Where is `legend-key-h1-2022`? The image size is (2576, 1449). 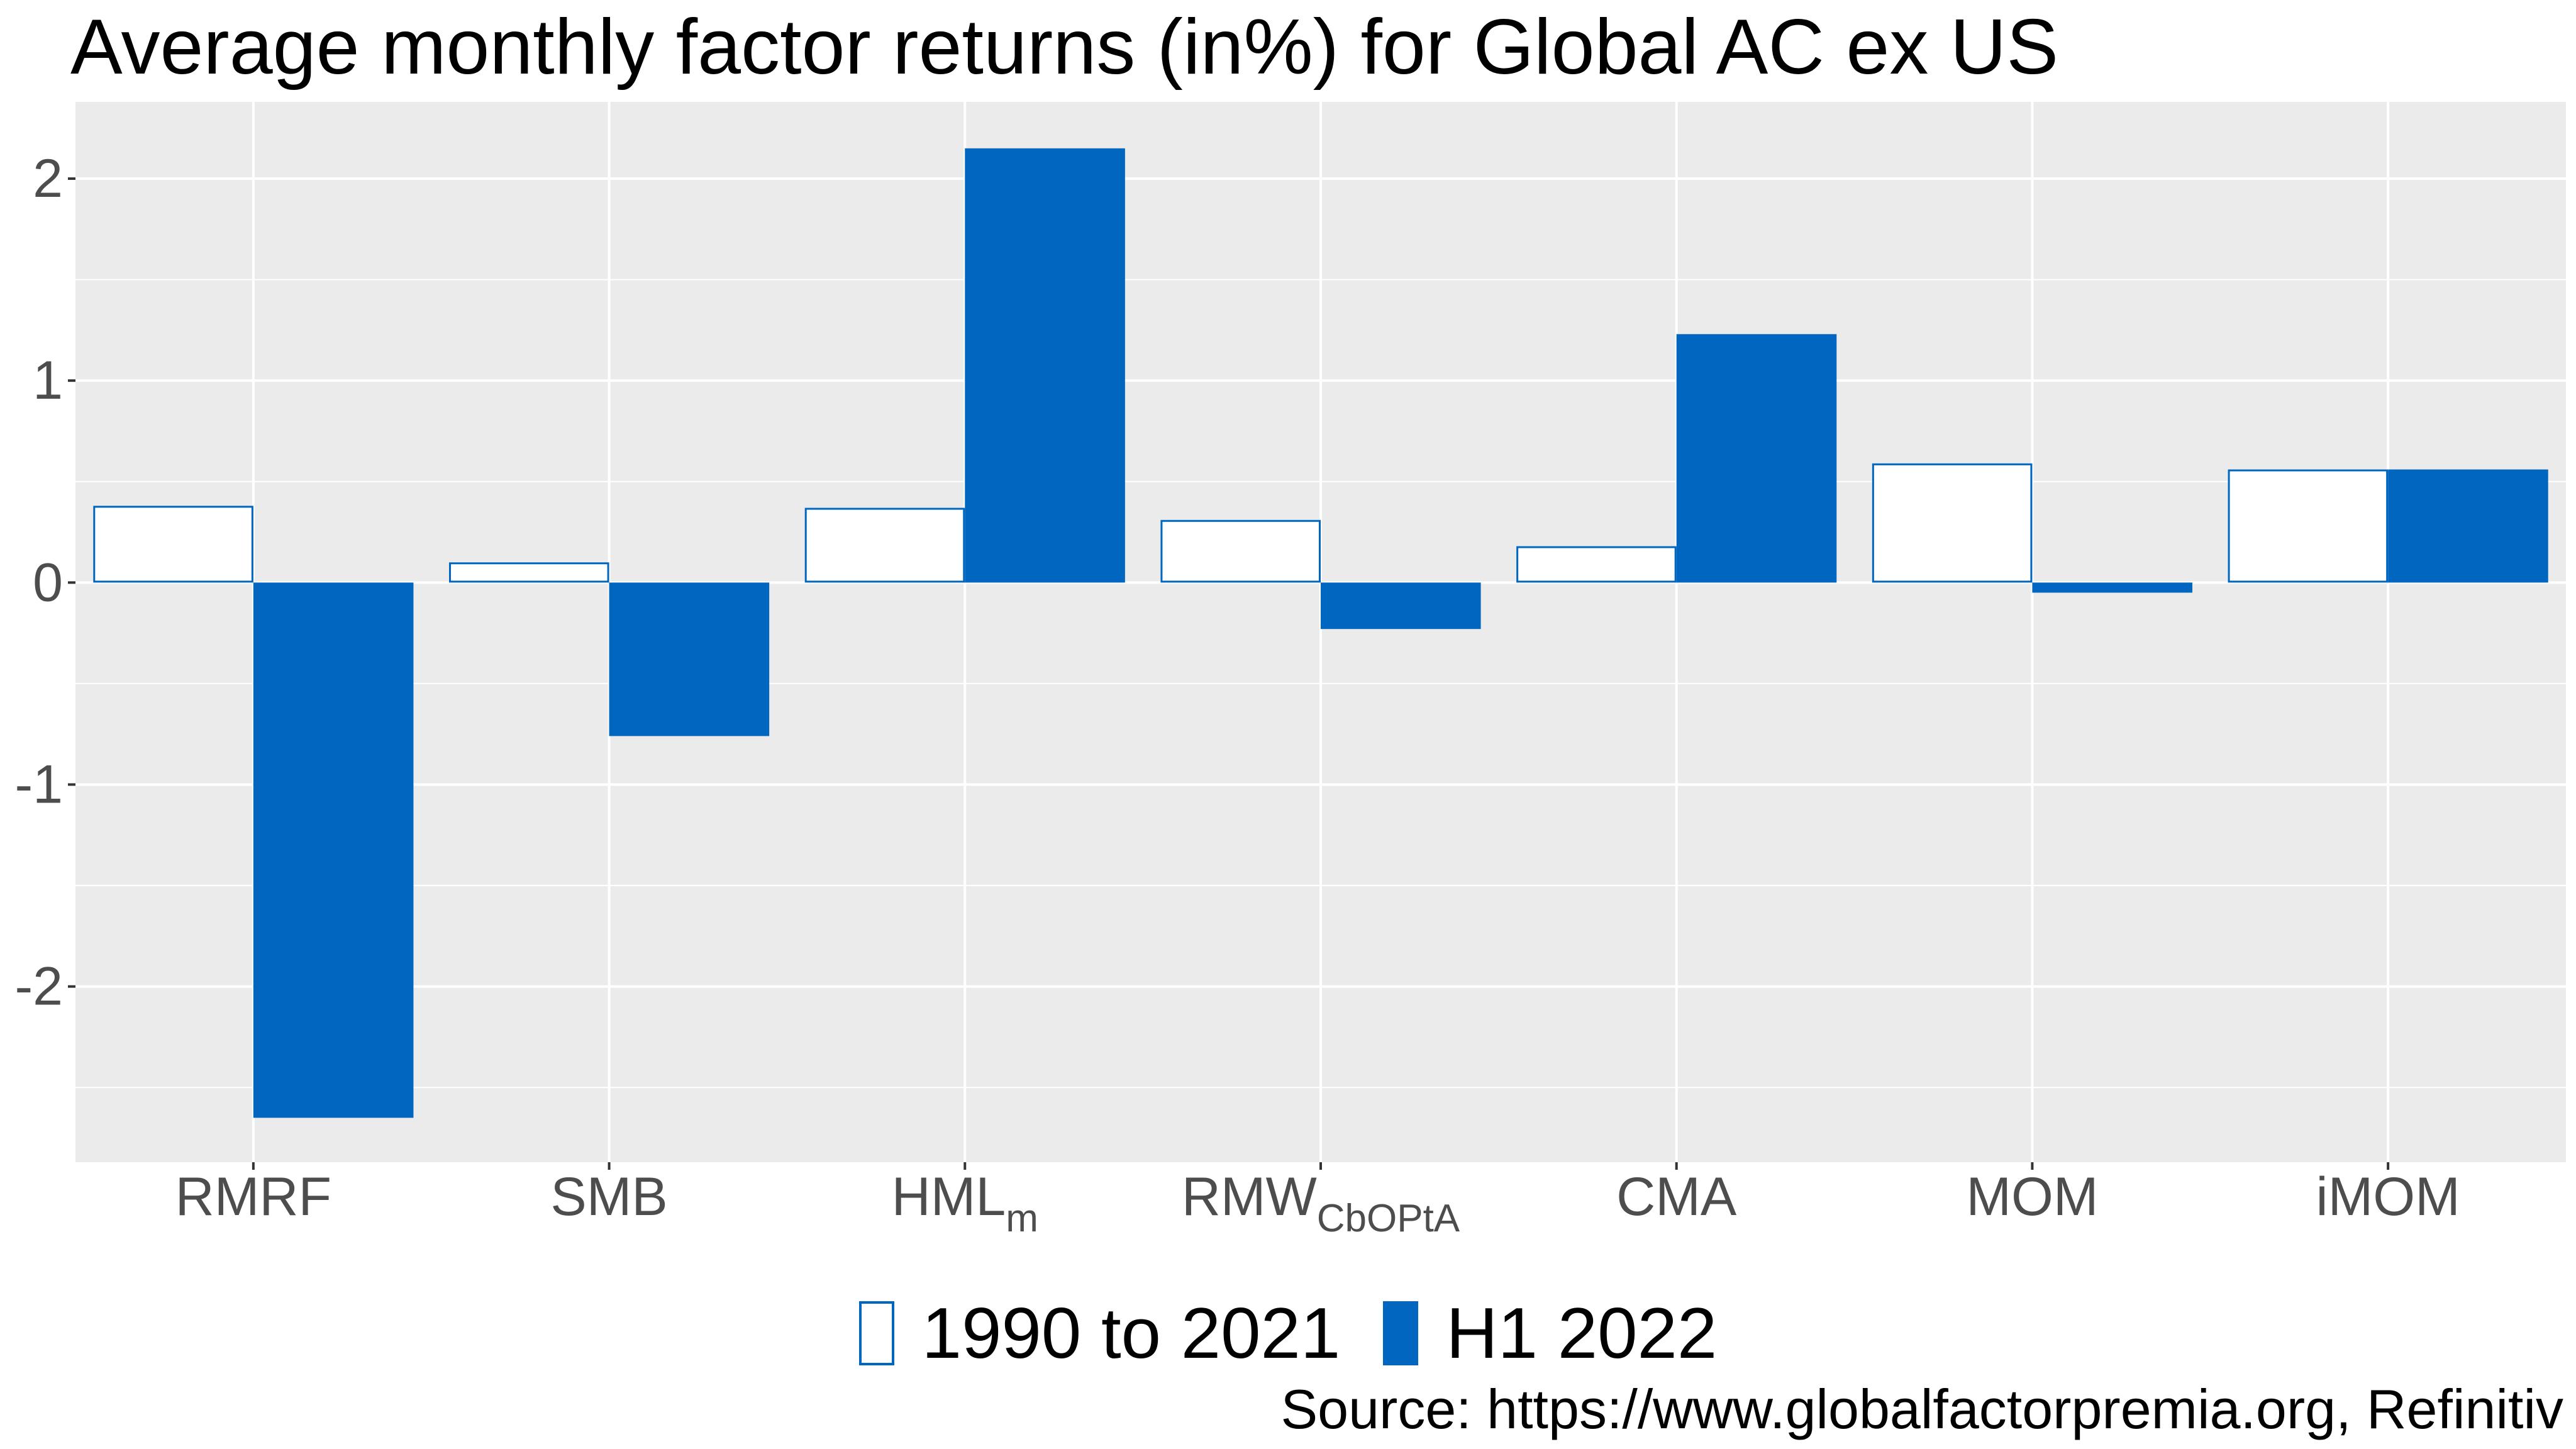
legend-key-h1-2022 is located at coordinates (1401, 1333).